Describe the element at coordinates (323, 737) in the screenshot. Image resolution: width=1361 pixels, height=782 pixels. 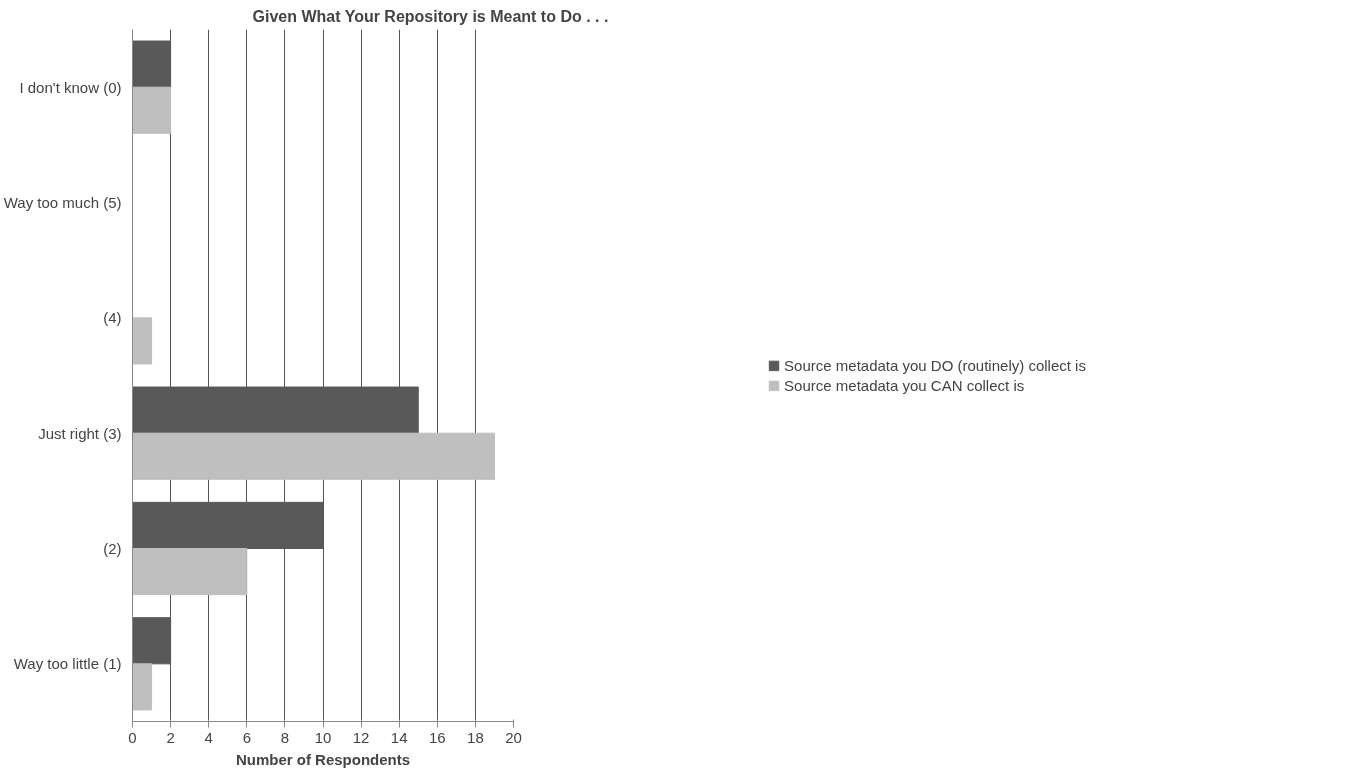
I see `x-tick-label: 10` at that location.